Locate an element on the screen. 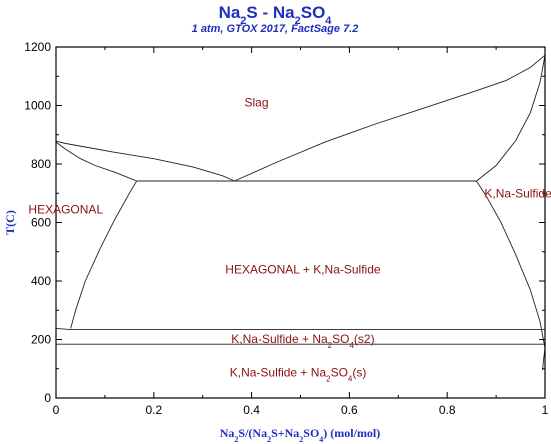 This screenshot has width=551, height=444. y-tick-label: 1200 is located at coordinates (37, 47).